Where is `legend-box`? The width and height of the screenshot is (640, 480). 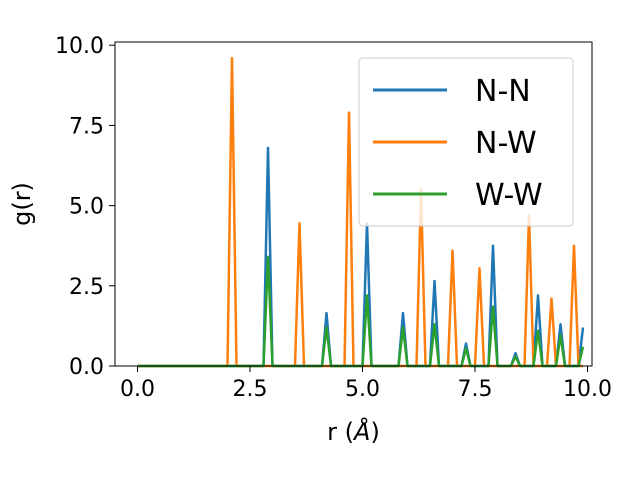 legend-box is located at coordinates (466, 142).